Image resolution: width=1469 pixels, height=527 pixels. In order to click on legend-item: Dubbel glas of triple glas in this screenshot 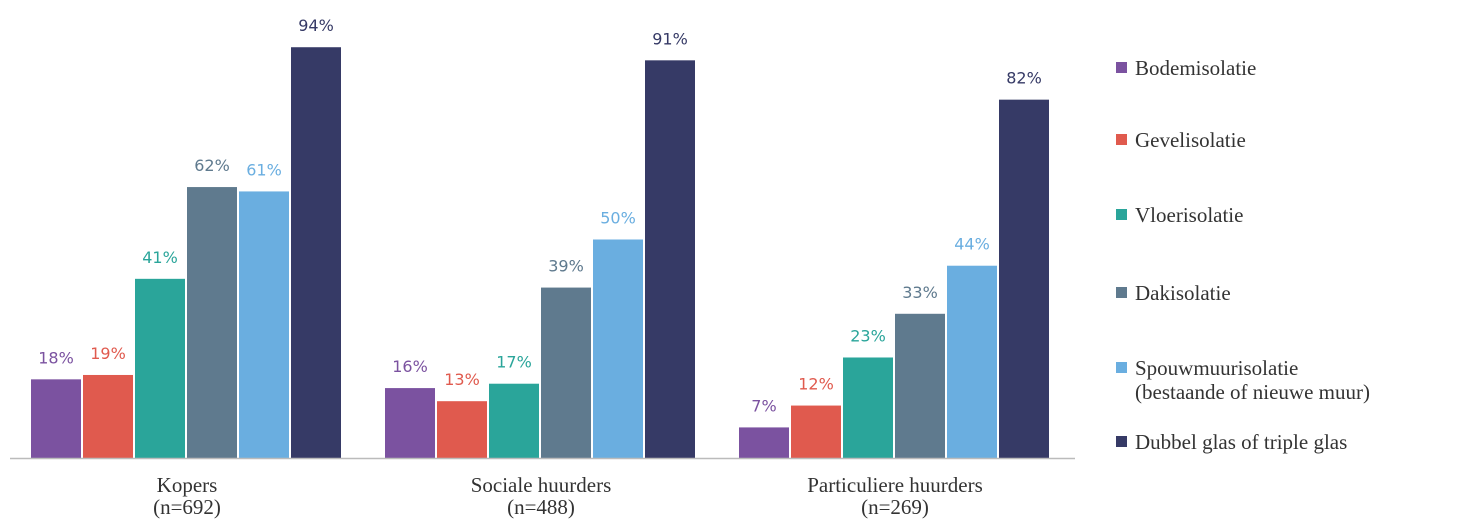, I will do `click(1231, 442)`.